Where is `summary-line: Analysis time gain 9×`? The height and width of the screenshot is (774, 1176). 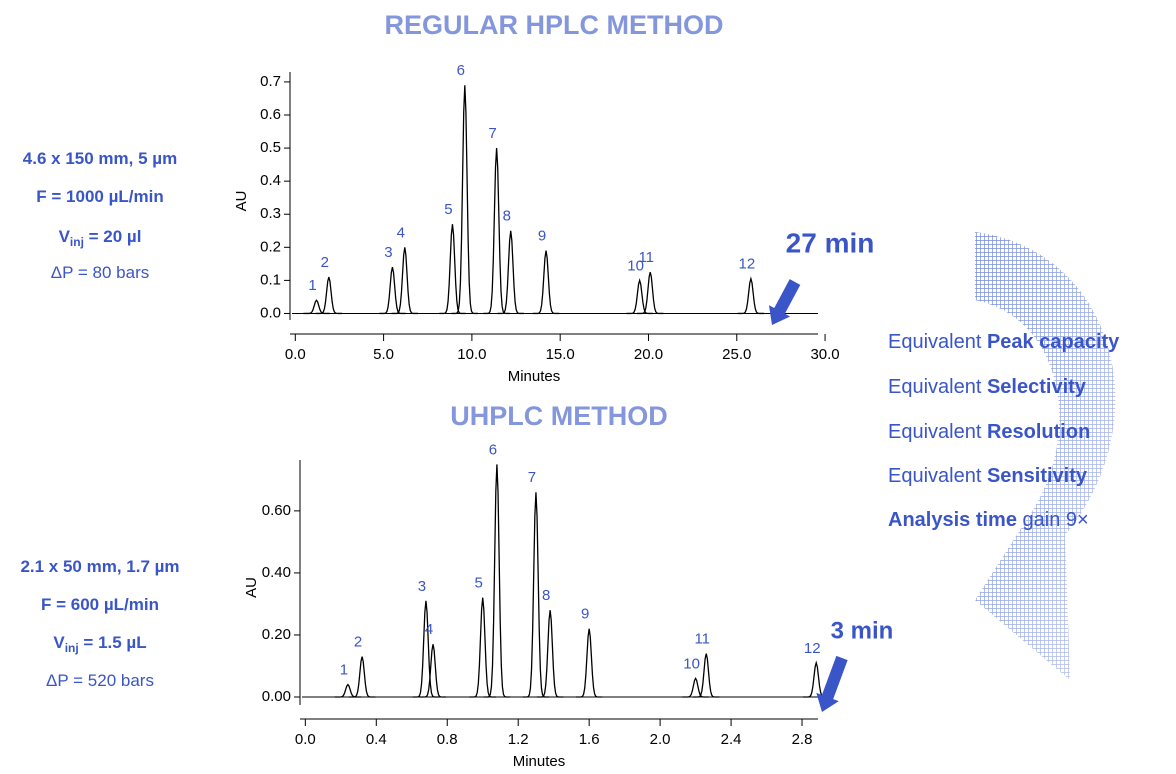 summary-line: Analysis time gain 9× is located at coordinates (988, 520).